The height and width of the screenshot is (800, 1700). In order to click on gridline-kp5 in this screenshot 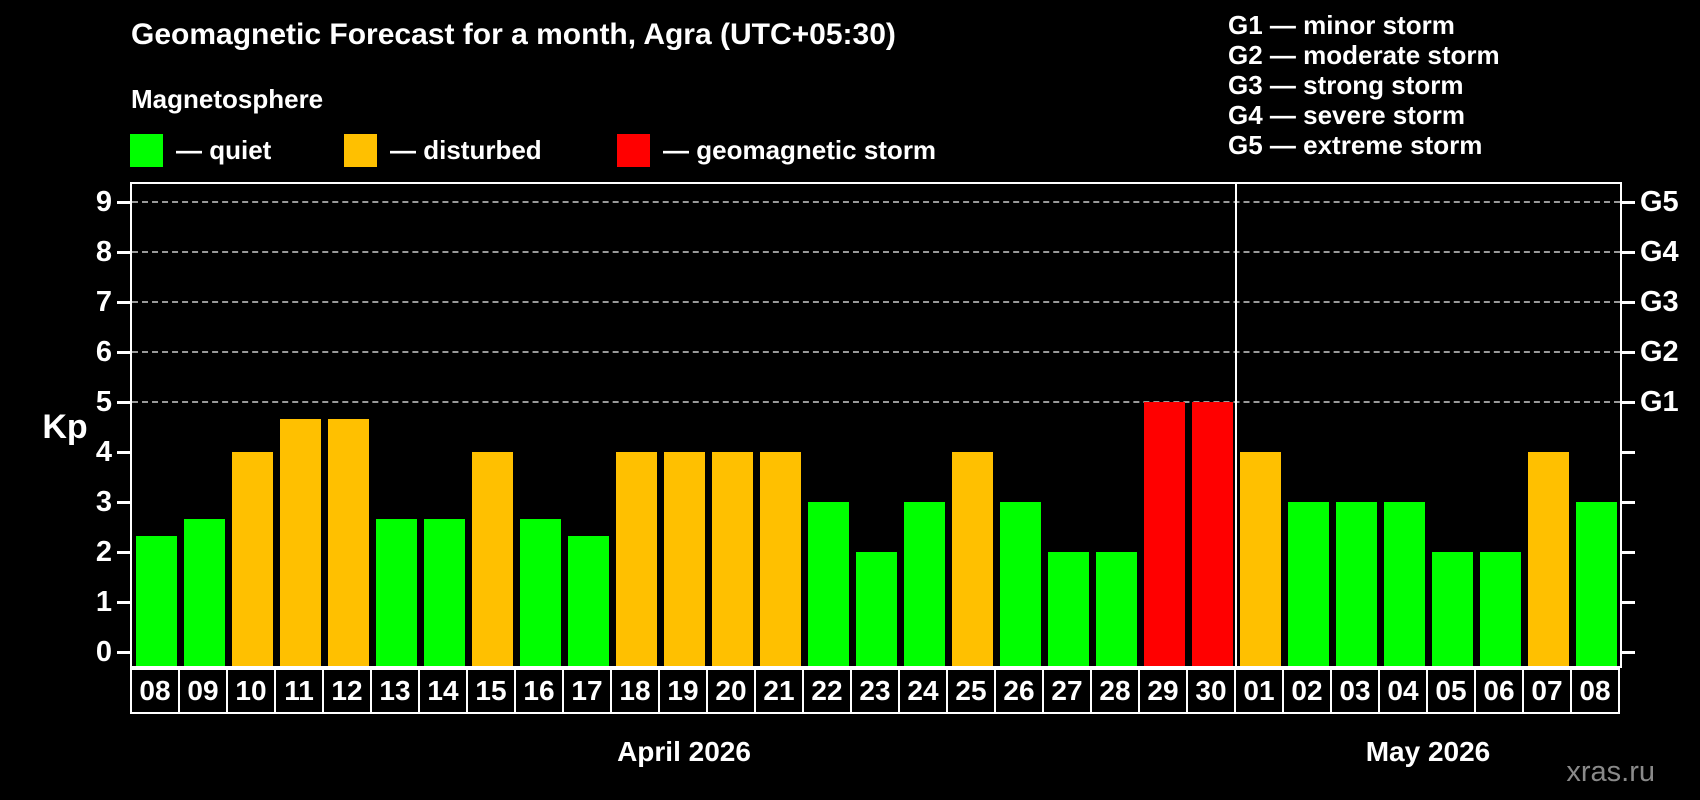, I will do `click(876, 402)`.